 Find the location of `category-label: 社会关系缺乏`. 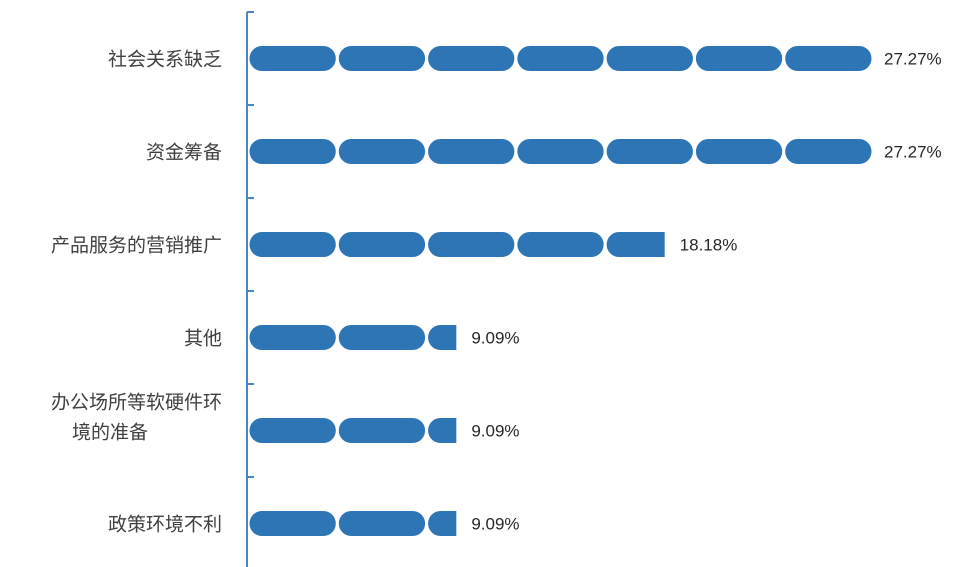

category-label: 社会关系缺乏 is located at coordinates (165, 60).